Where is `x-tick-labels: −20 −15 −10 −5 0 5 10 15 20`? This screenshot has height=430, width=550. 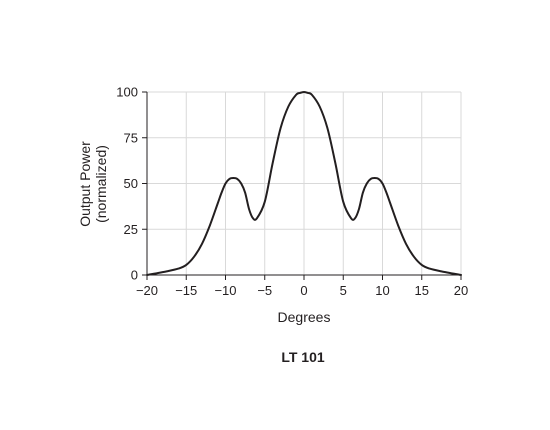 x-tick-labels: −20 −15 −10 −5 0 5 10 15 20 is located at coordinates (302, 290).